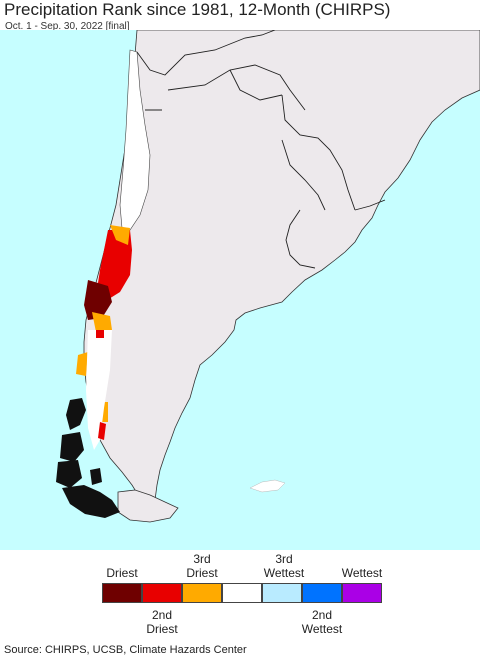  I want to click on legend-swatch-wettest, so click(362, 593).